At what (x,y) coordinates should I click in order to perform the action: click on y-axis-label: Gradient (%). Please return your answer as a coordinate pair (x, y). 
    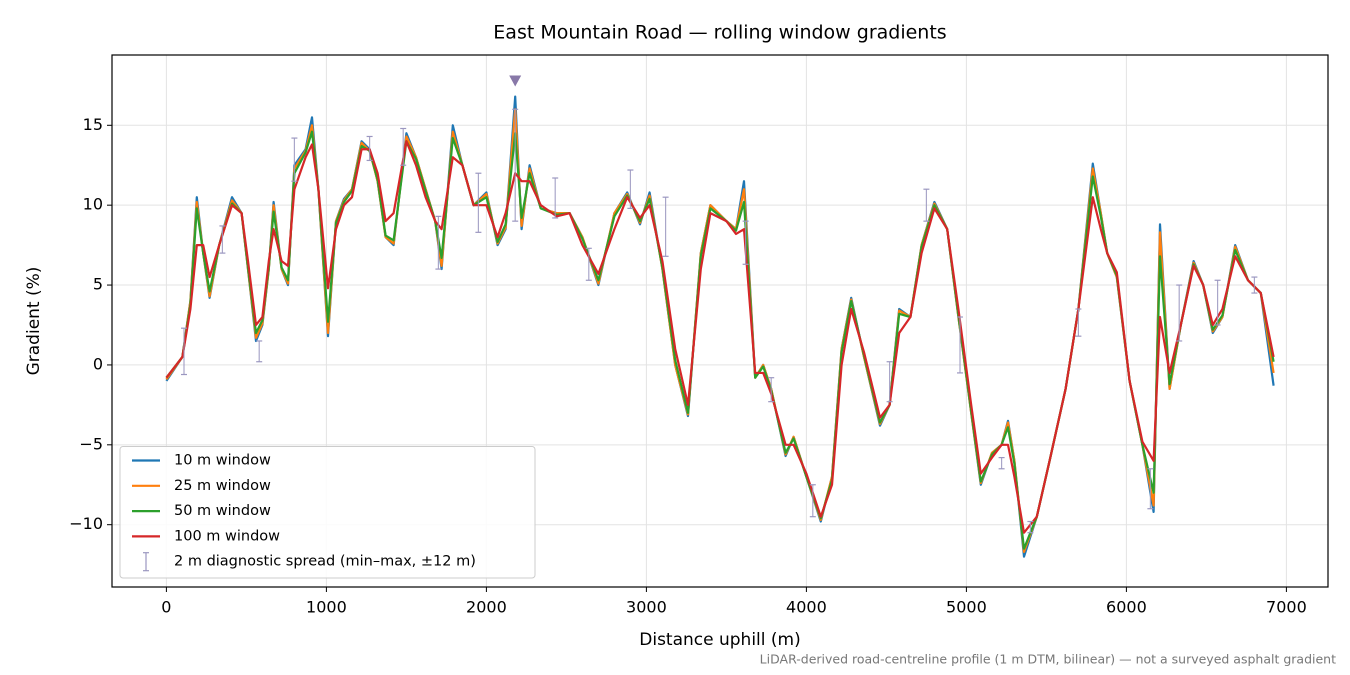
    Looking at the image, I should click on (34, 321).